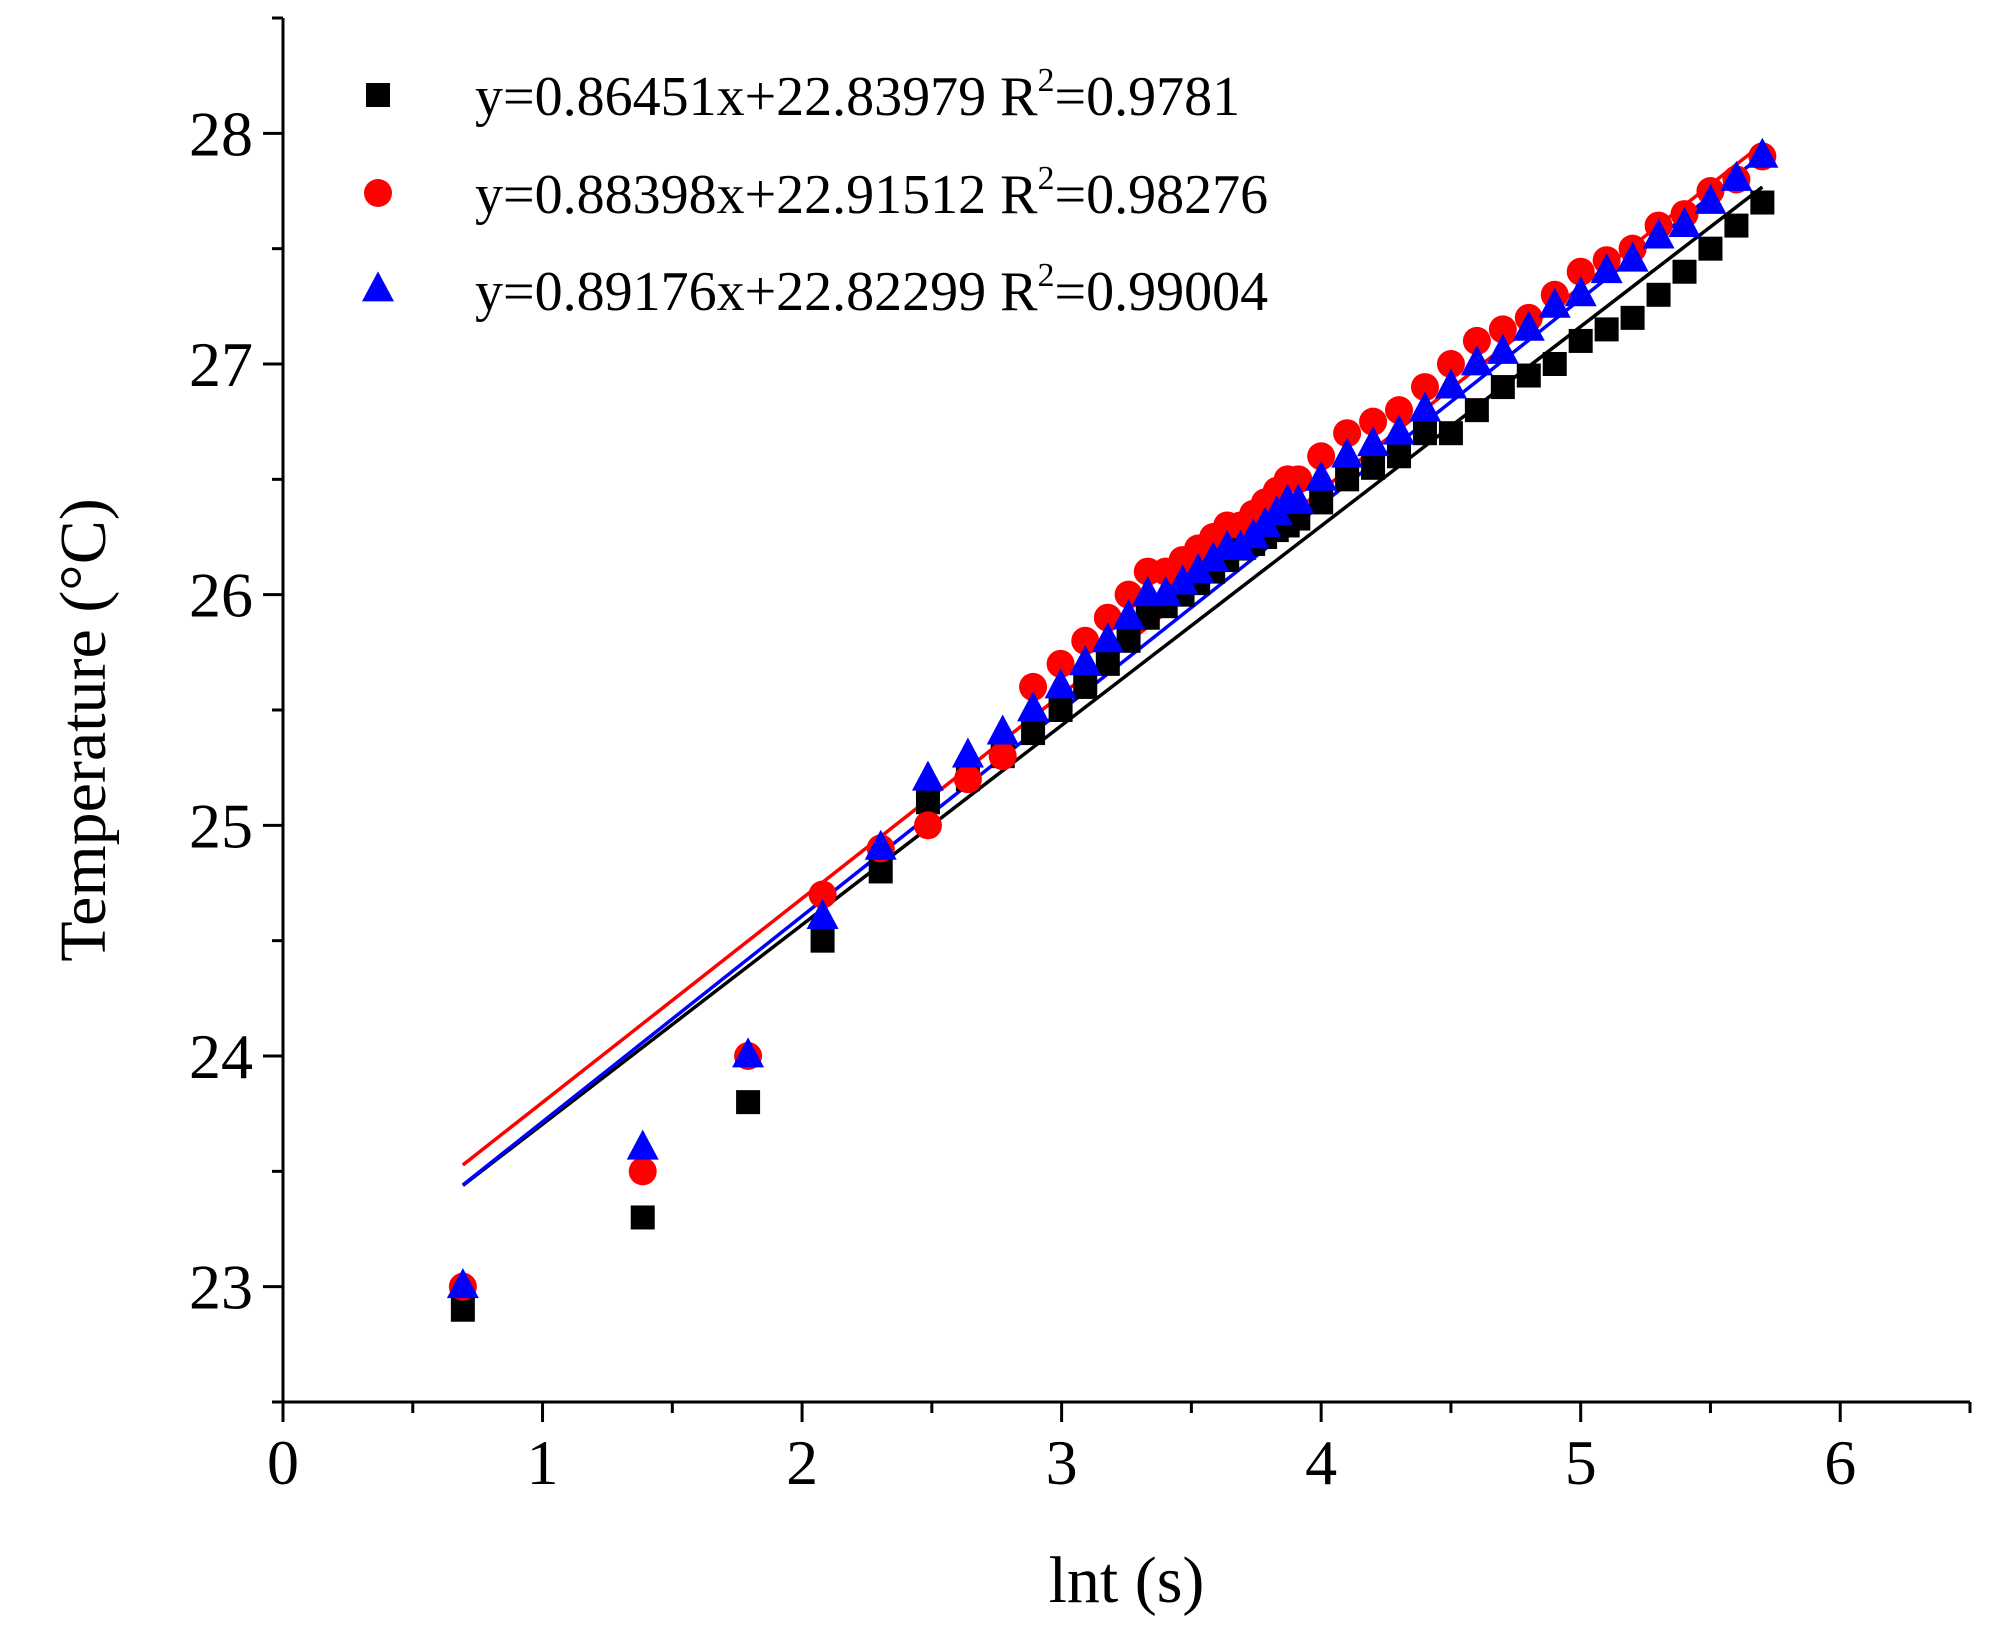 This screenshot has width=2000, height=1630. Describe the element at coordinates (802, 1462) in the screenshot. I see `x-tick-label: 2` at that location.